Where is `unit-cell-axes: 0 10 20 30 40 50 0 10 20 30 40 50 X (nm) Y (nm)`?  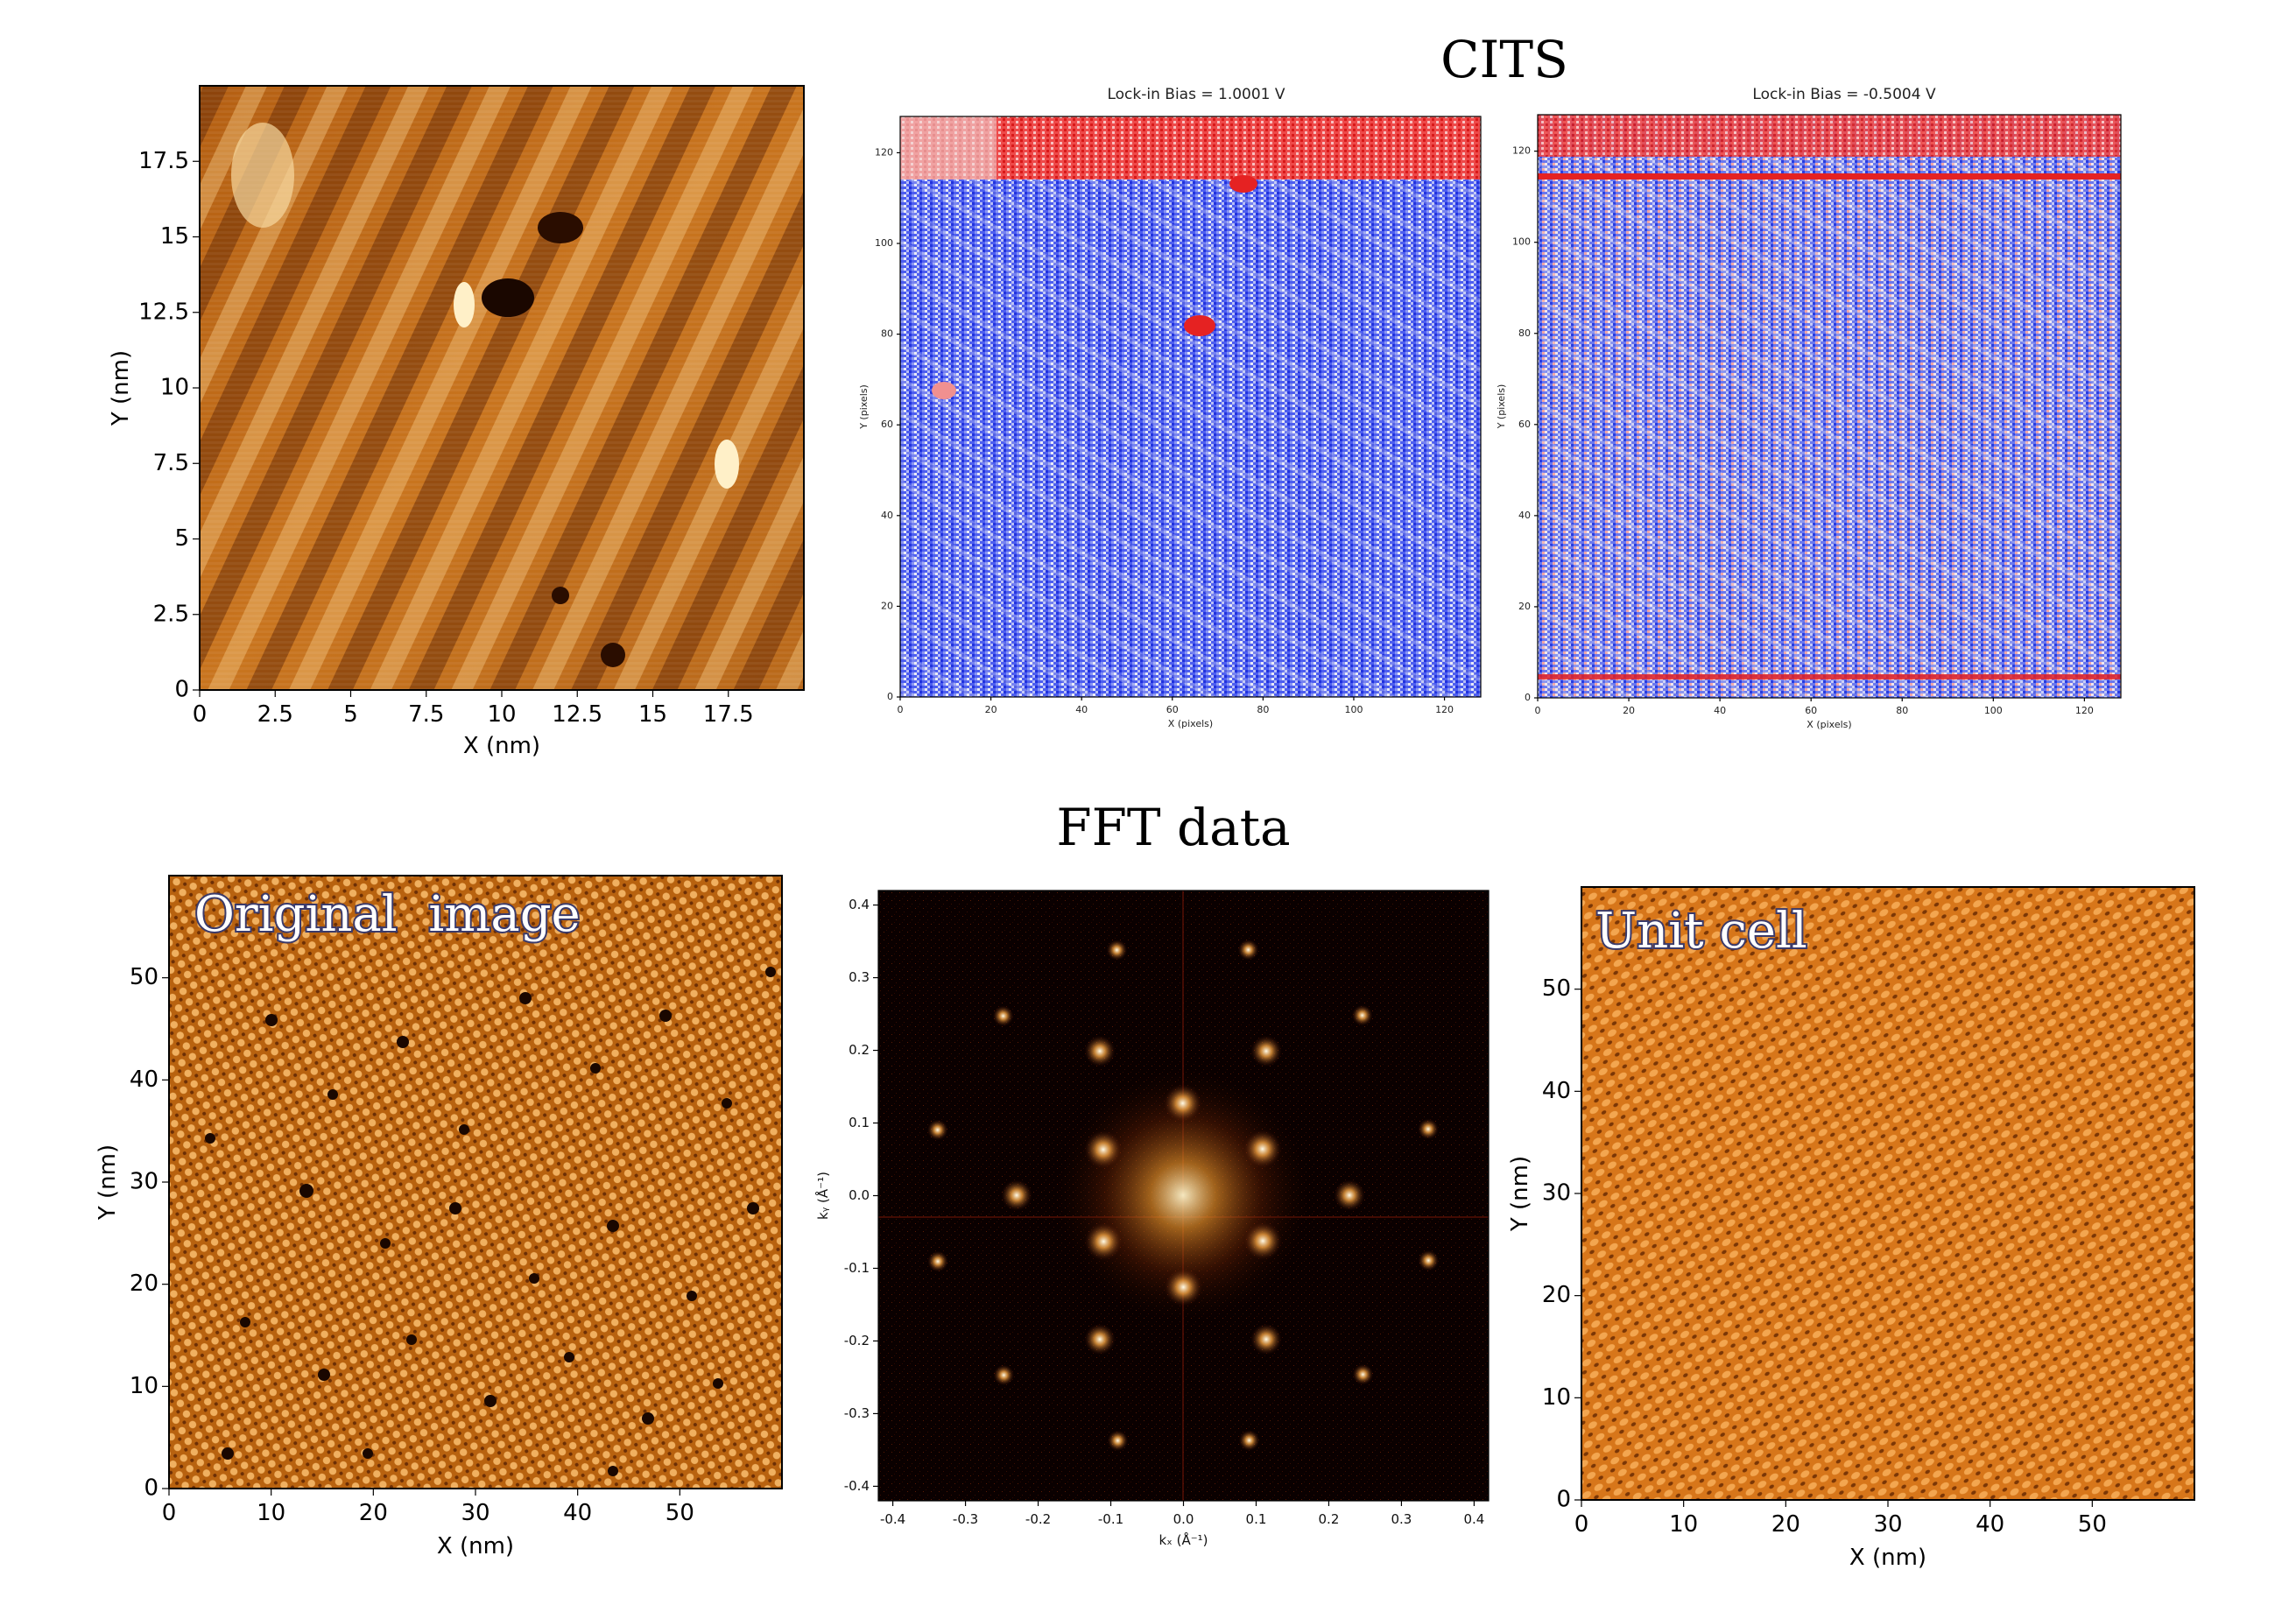
unit-cell-axes: 0 10 20 30 40 50 0 10 20 30 40 50 X (nm) Y (nm) is located at coordinates (1807, 1273).